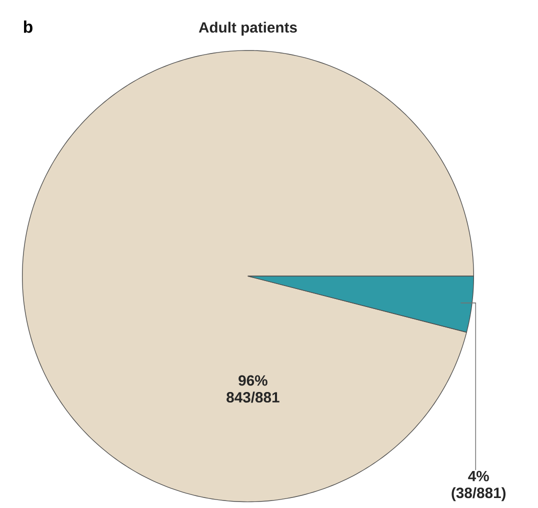 The width and height of the screenshot is (538, 508). I want to click on chart-title: Adult patients, so click(247, 29).